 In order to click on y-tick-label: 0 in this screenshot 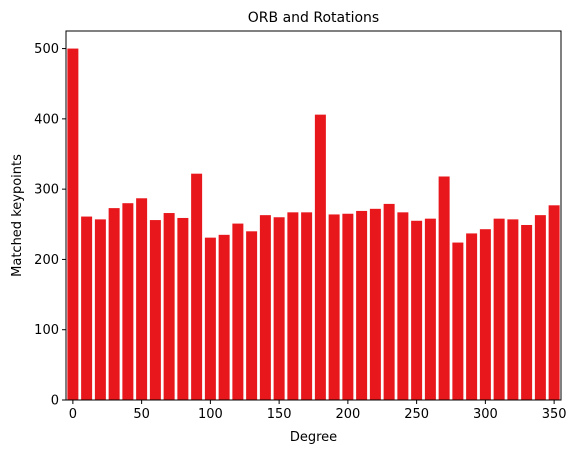, I will do `click(55, 401)`.